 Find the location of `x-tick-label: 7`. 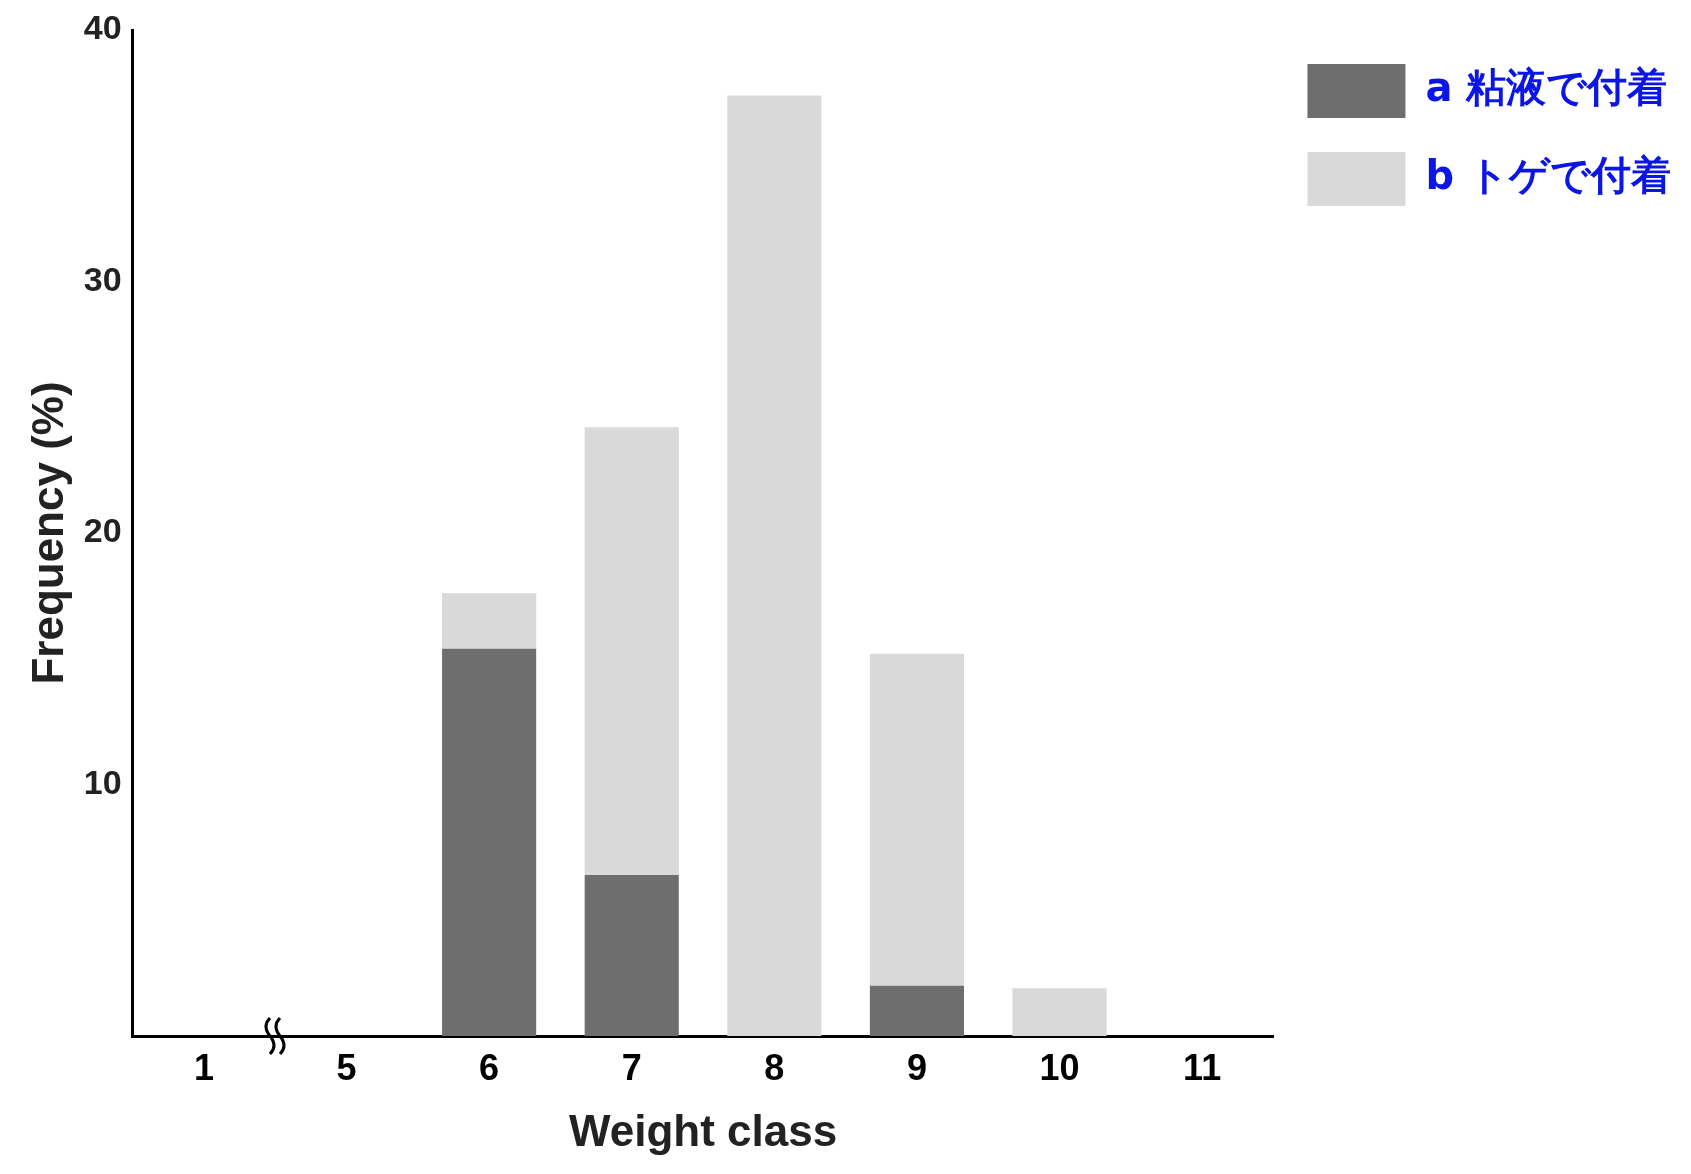

x-tick-label: 7 is located at coordinates (631, 1067).